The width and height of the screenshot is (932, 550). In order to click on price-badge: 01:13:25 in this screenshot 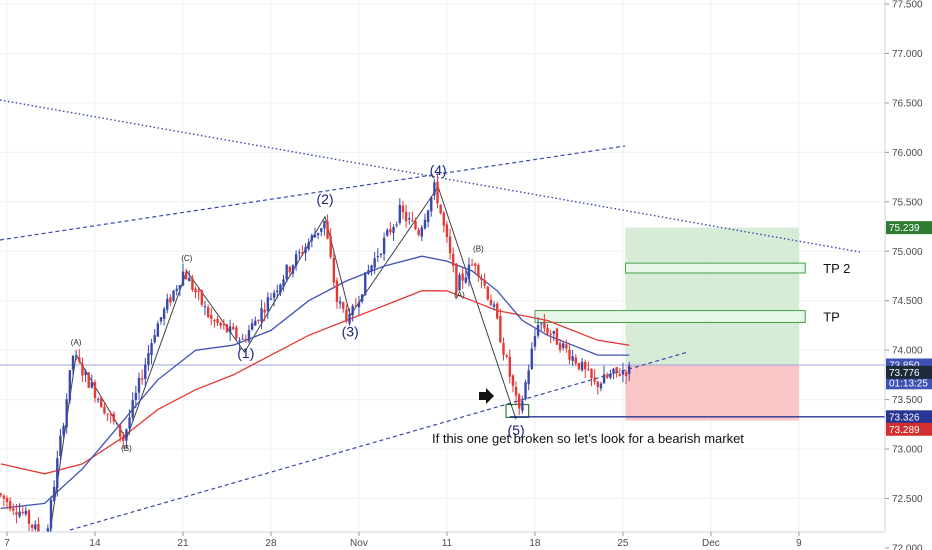, I will do `click(909, 383)`.